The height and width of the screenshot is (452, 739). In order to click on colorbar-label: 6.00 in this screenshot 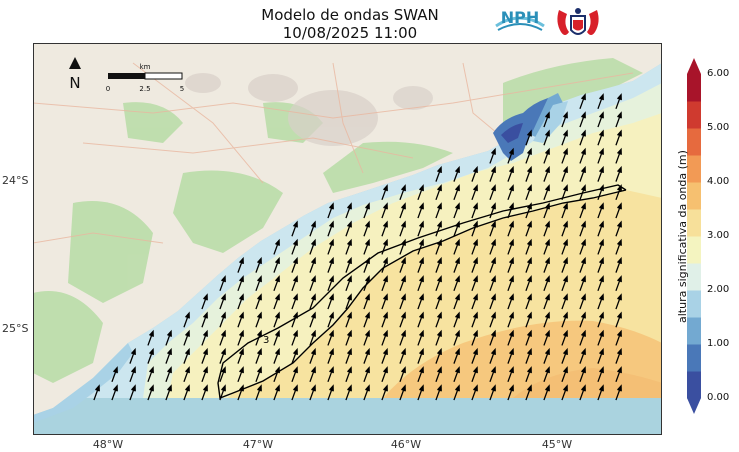, I will do `click(718, 73)`.